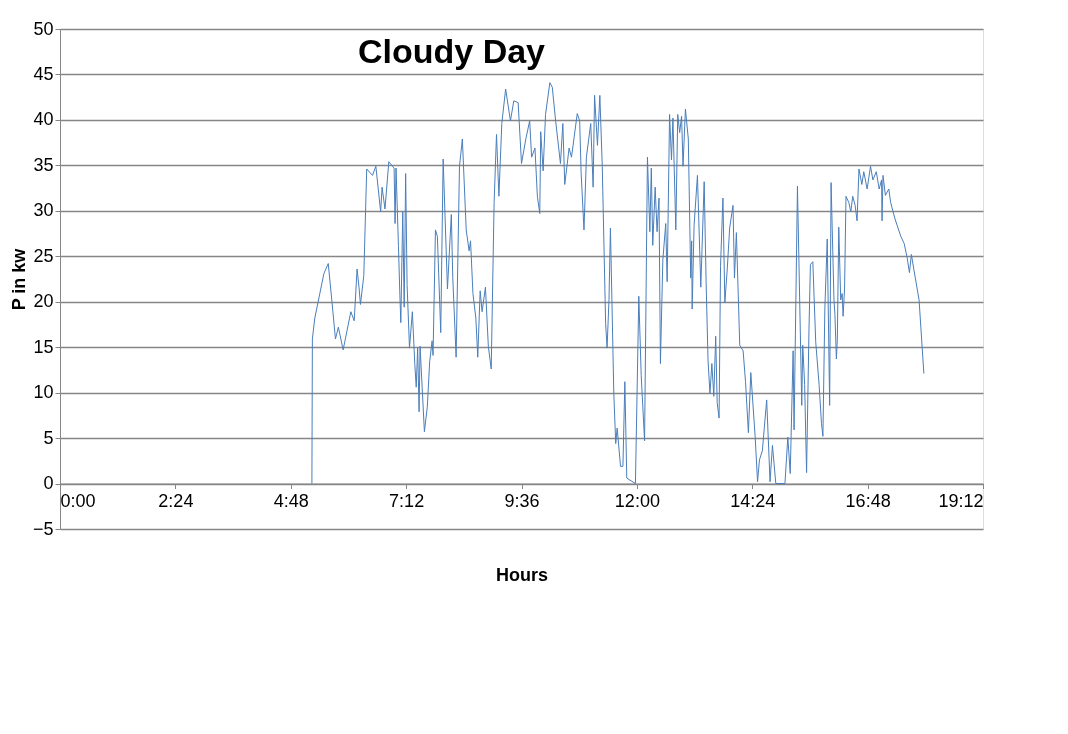  I want to click on y-tick-label: 5, so click(48, 437).